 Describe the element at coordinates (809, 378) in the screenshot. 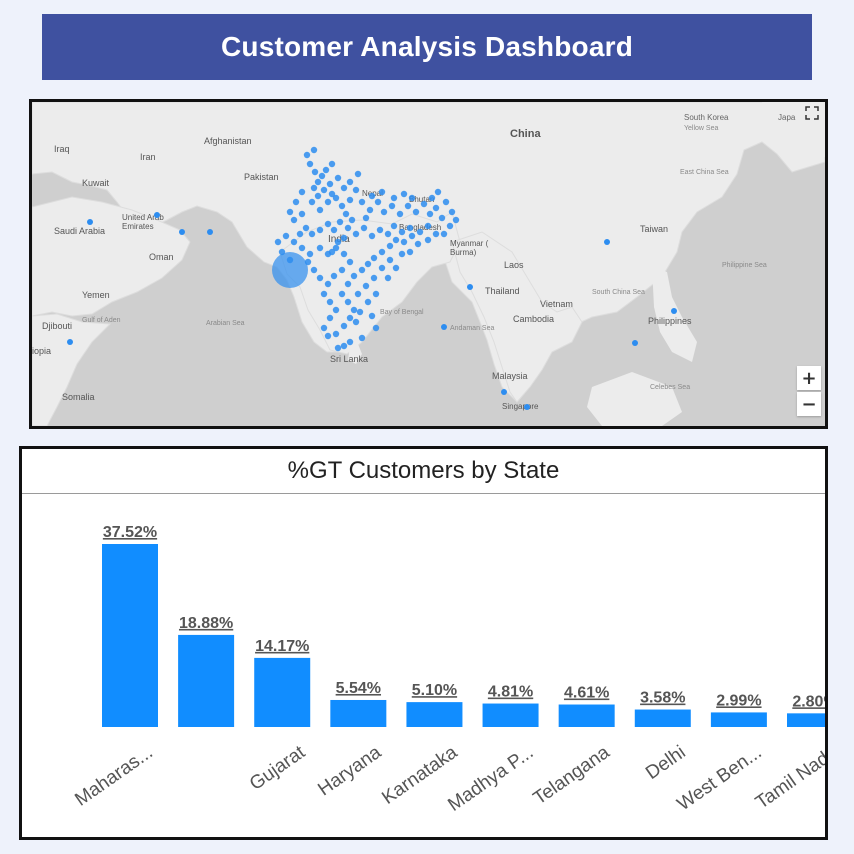

I see `zoom-in-button: +` at that location.